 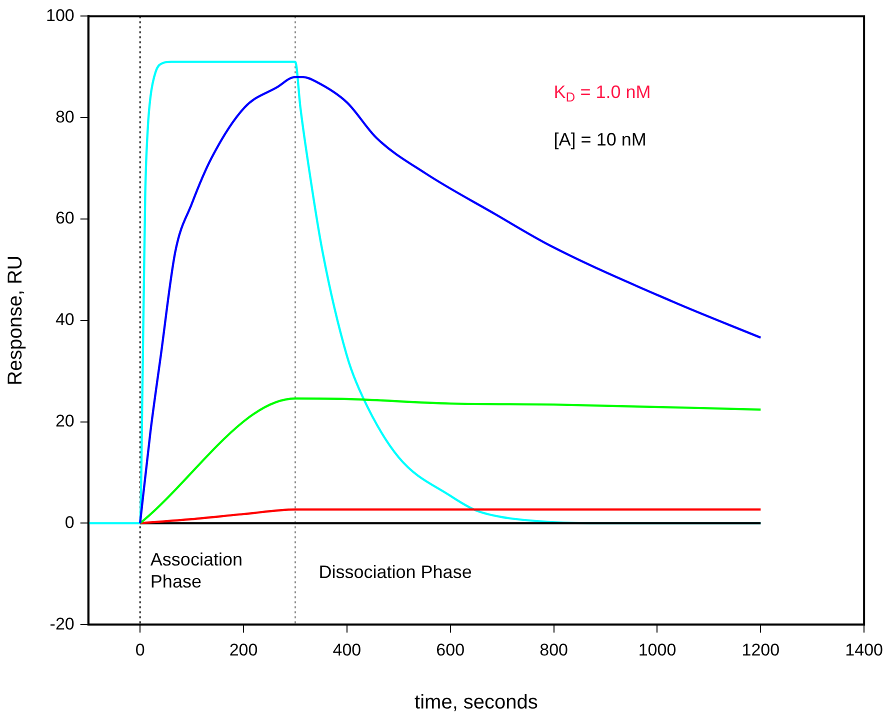 What do you see at coordinates (15, 320) in the screenshot?
I see `y-axis-title: Response, RU` at bounding box center [15, 320].